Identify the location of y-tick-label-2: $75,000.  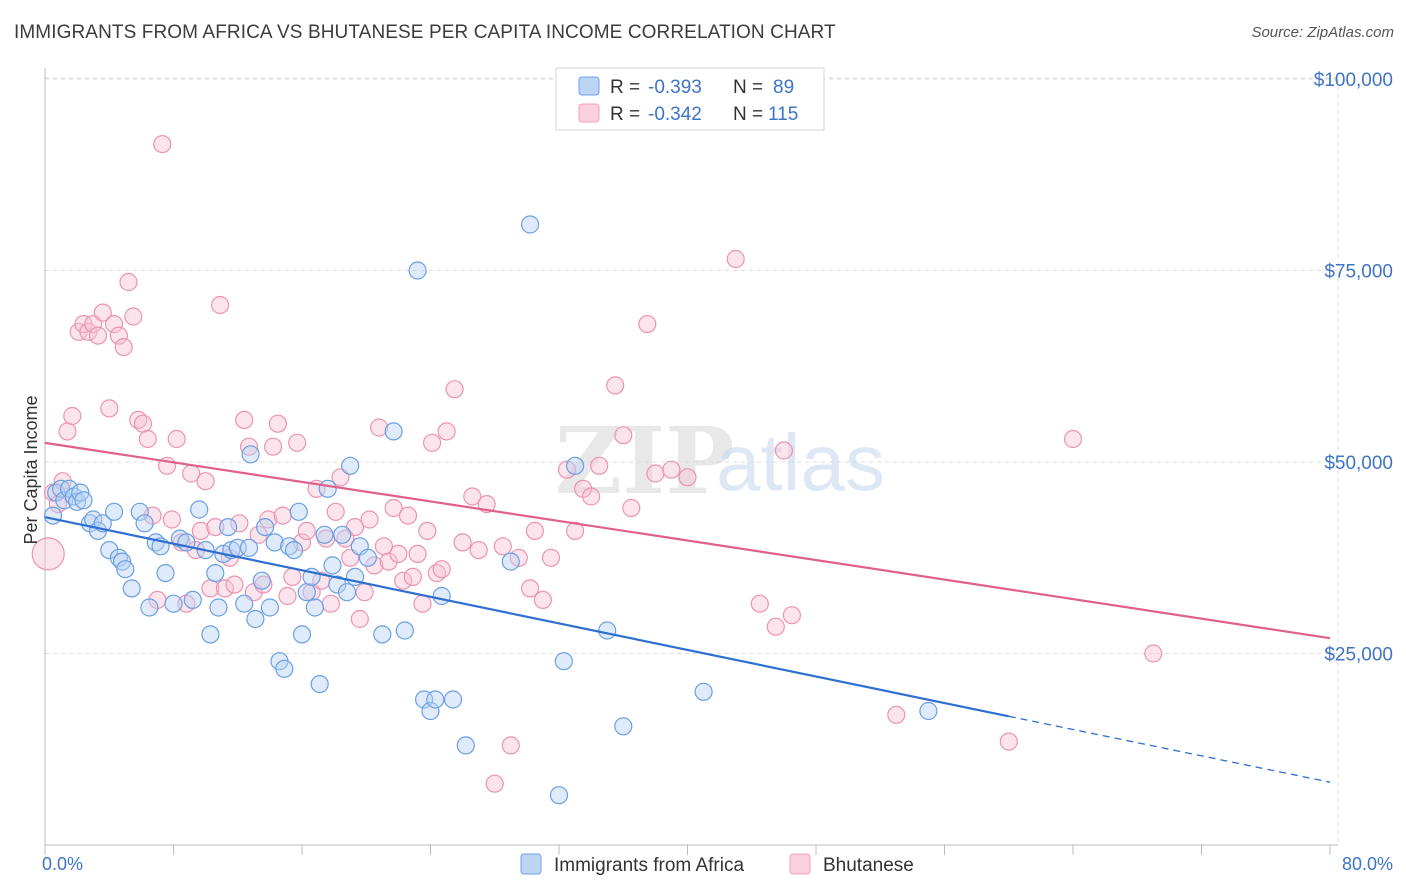
(1358, 272).